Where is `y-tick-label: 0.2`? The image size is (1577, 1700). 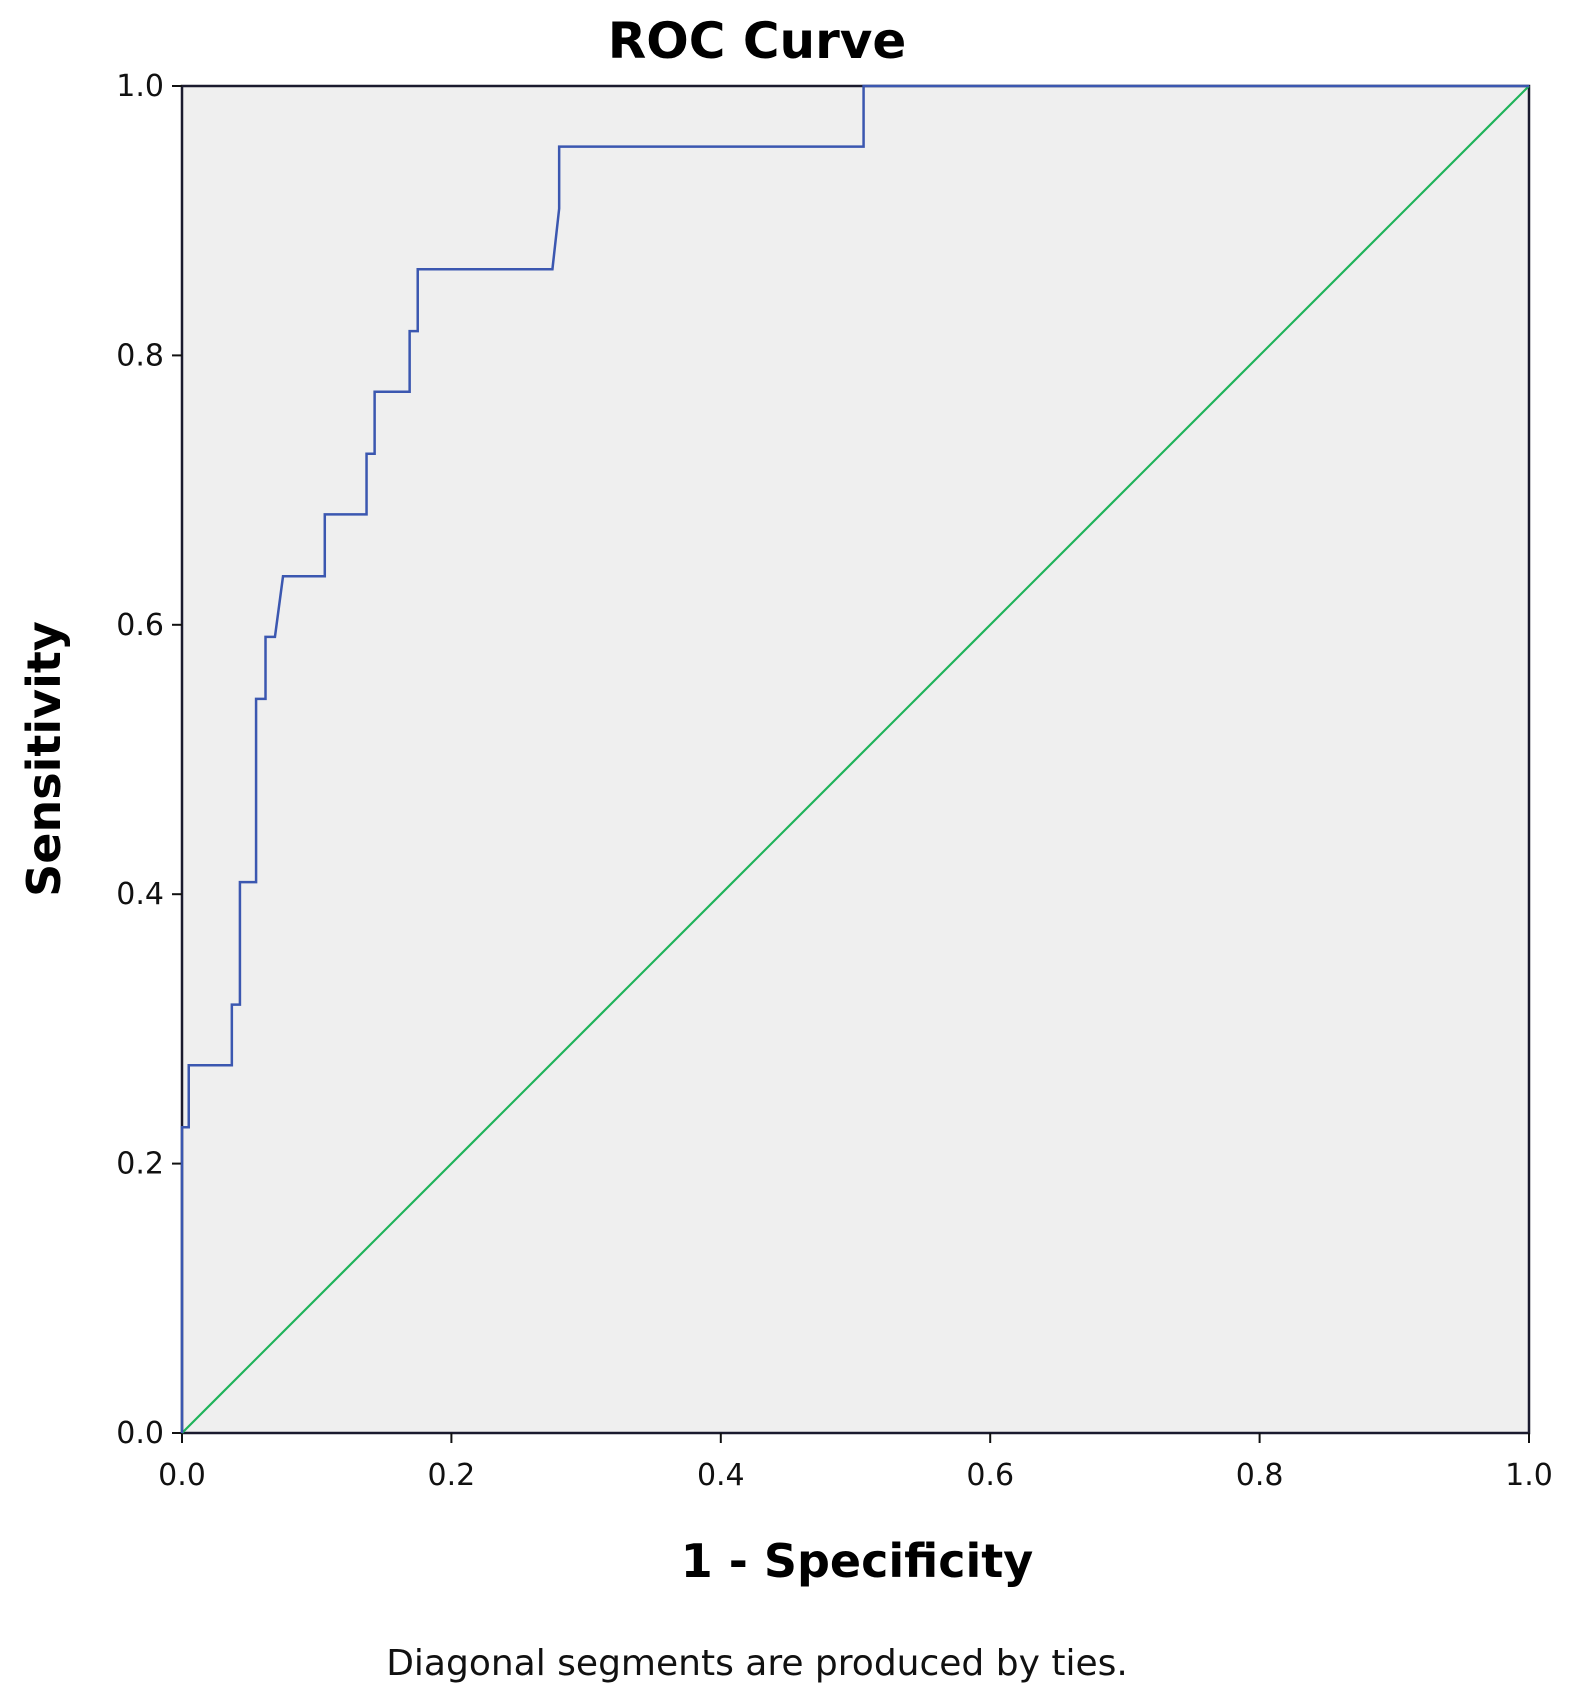 y-tick-label: 0.2 is located at coordinates (140, 1164).